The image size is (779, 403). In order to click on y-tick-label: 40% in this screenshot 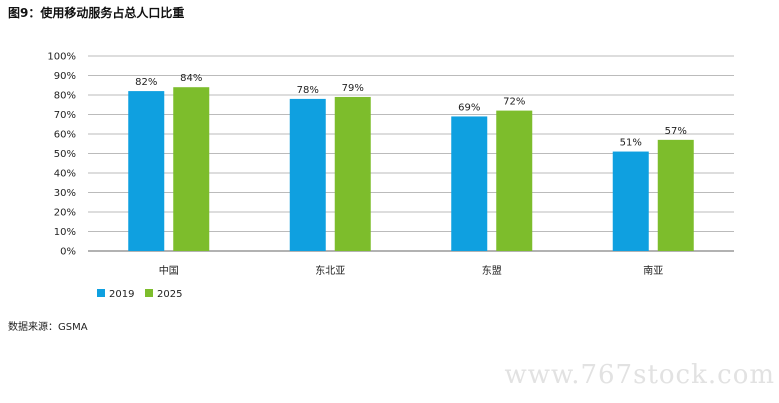, I will do `click(65, 174)`.